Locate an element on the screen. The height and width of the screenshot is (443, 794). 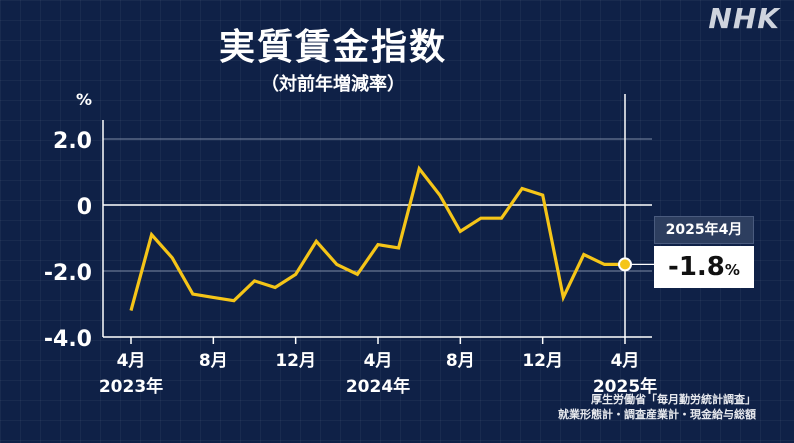
callout-value: -1.8 is located at coordinates (696, 267).